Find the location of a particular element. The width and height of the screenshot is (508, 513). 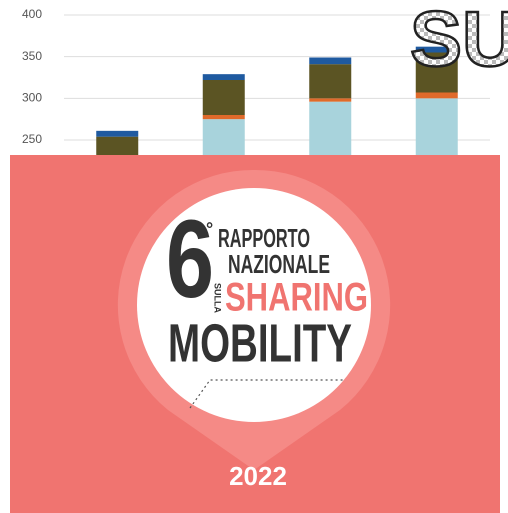

y-tick-label: 400 is located at coordinates (32, 14).